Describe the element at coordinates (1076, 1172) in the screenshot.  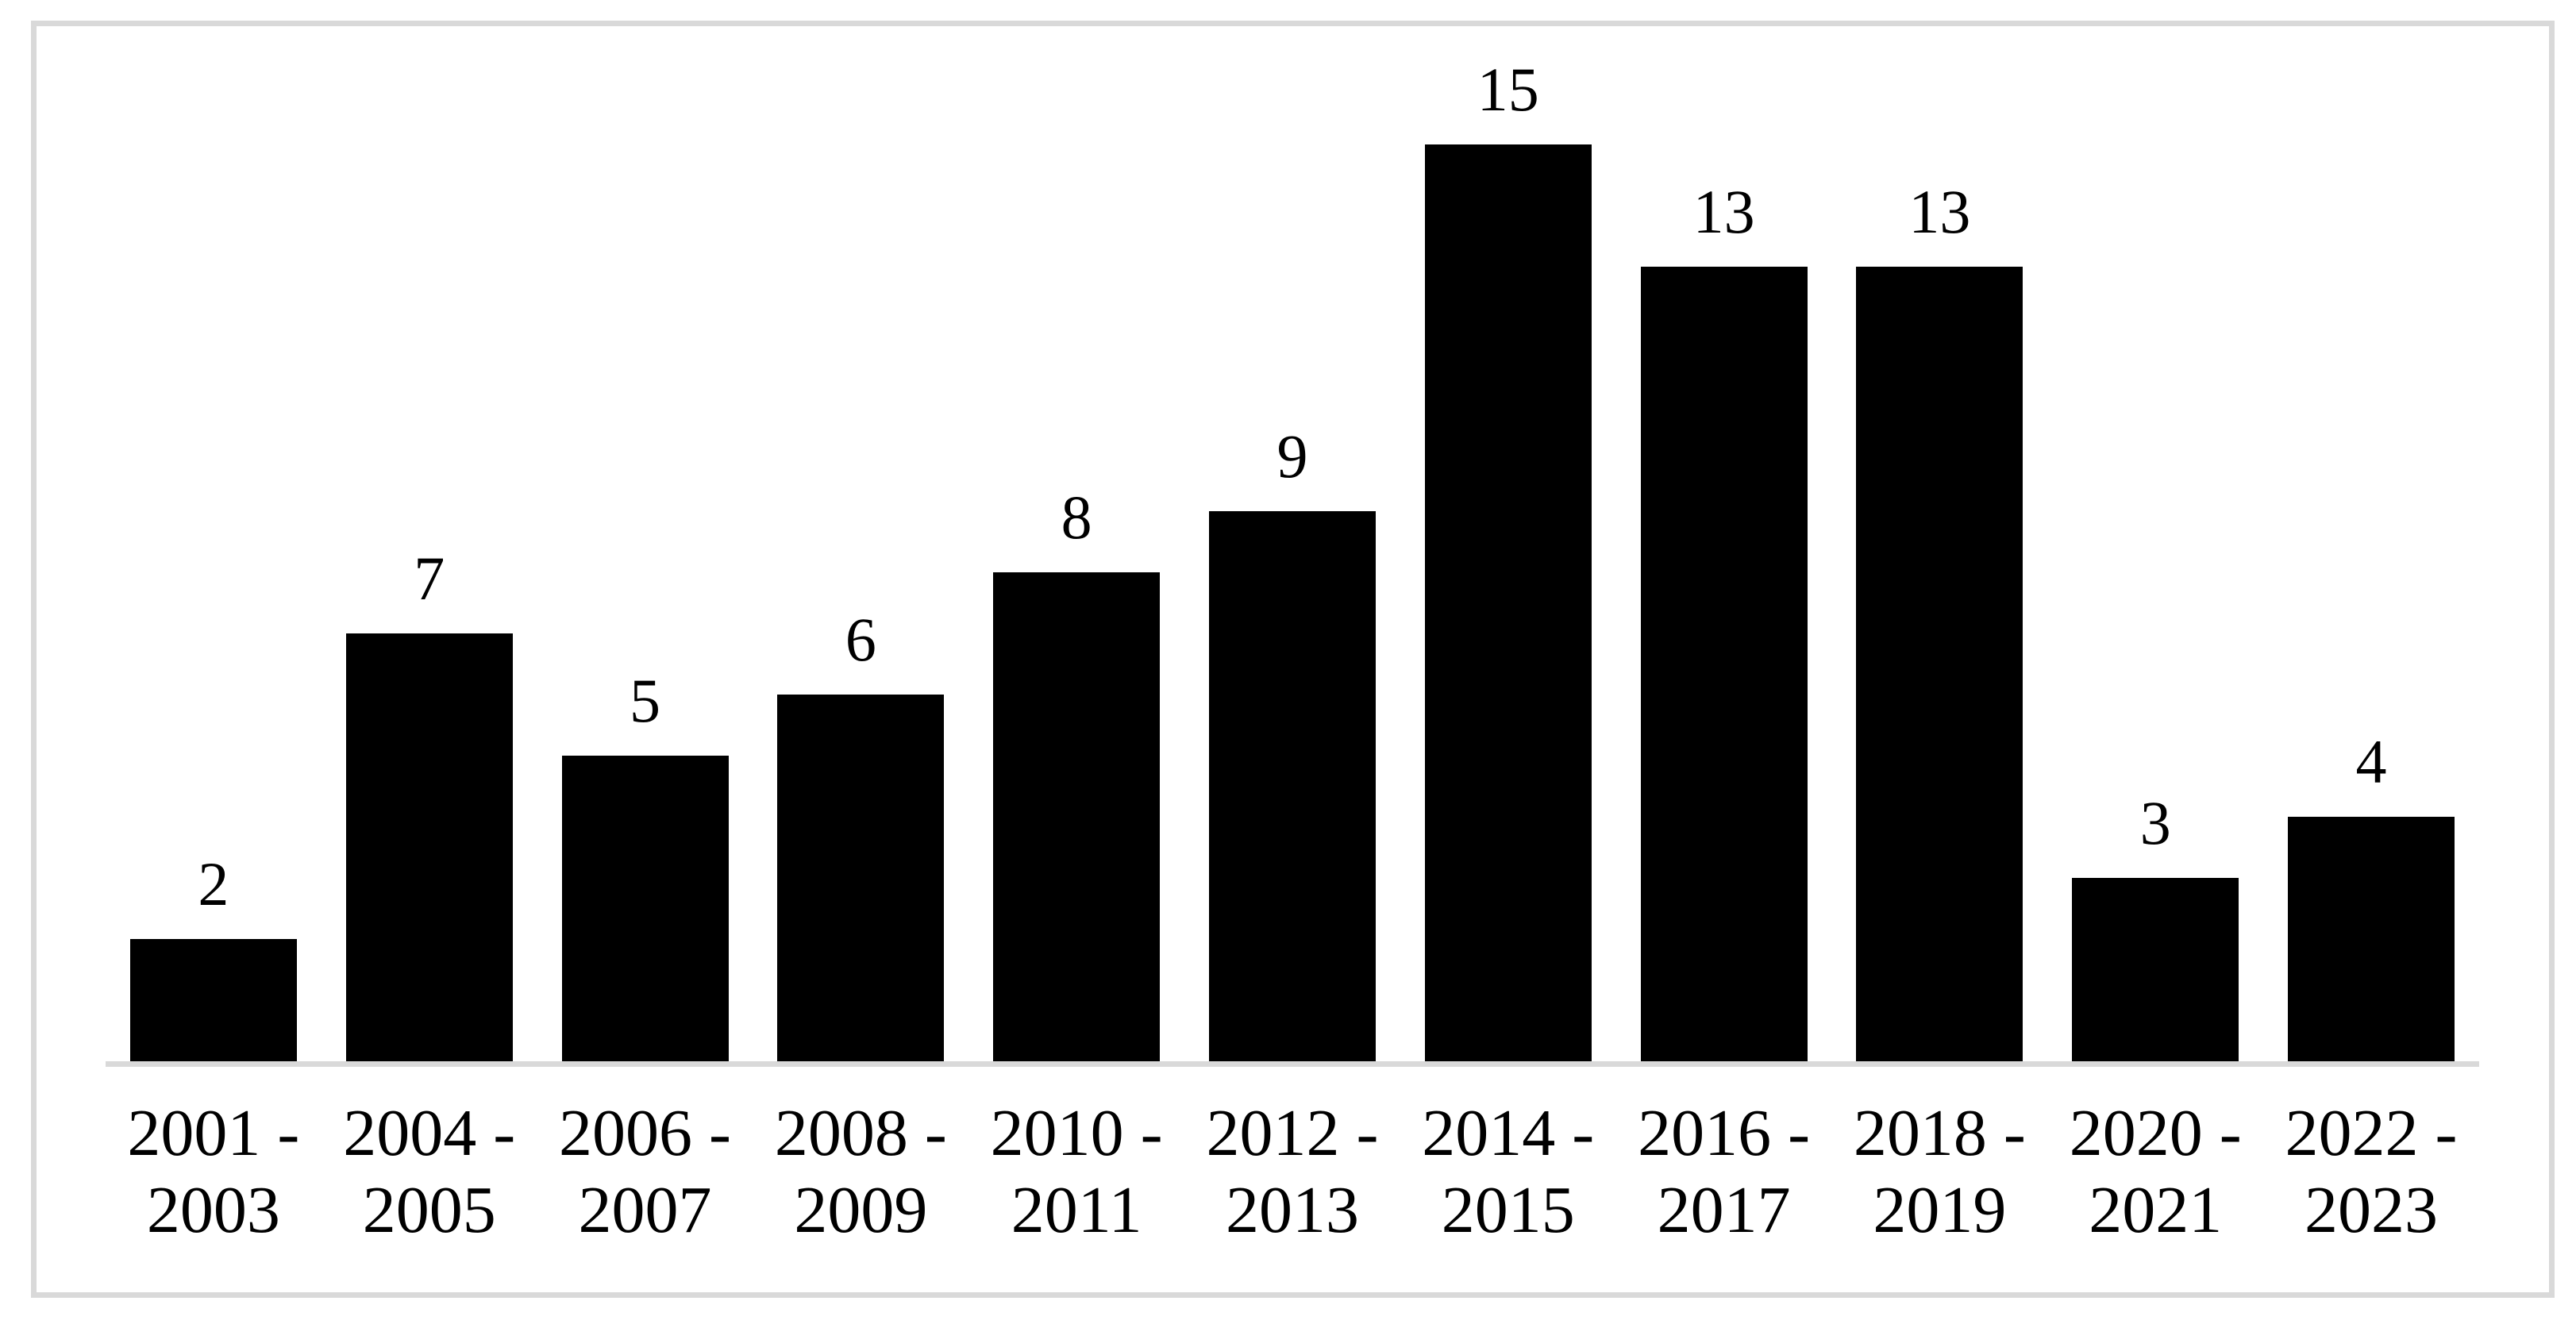
I see `x-axis-label-2010-2011: 2010 -2011` at that location.